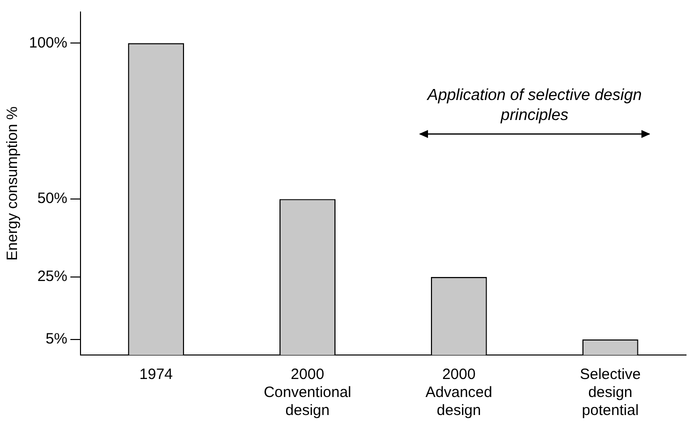 The width and height of the screenshot is (691, 423). What do you see at coordinates (52, 277) in the screenshot?
I see `y-tick-label: 25%` at bounding box center [52, 277].